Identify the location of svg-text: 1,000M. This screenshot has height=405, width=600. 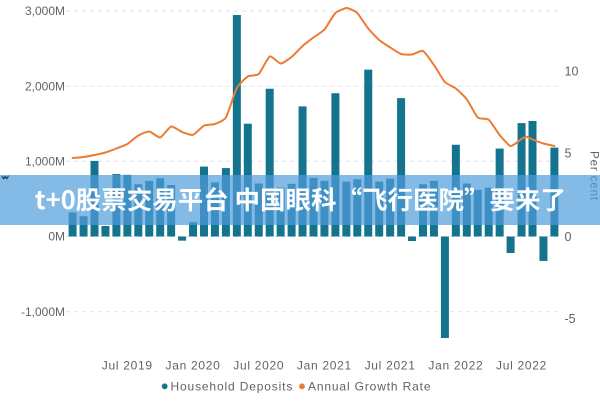
(45, 162).